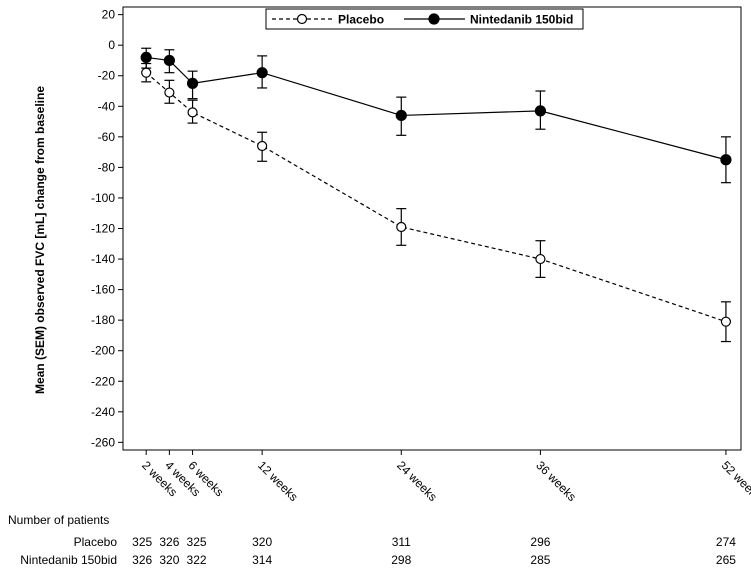  What do you see at coordinates (103, 412) in the screenshot?
I see `y-tick-label: -240` at bounding box center [103, 412].